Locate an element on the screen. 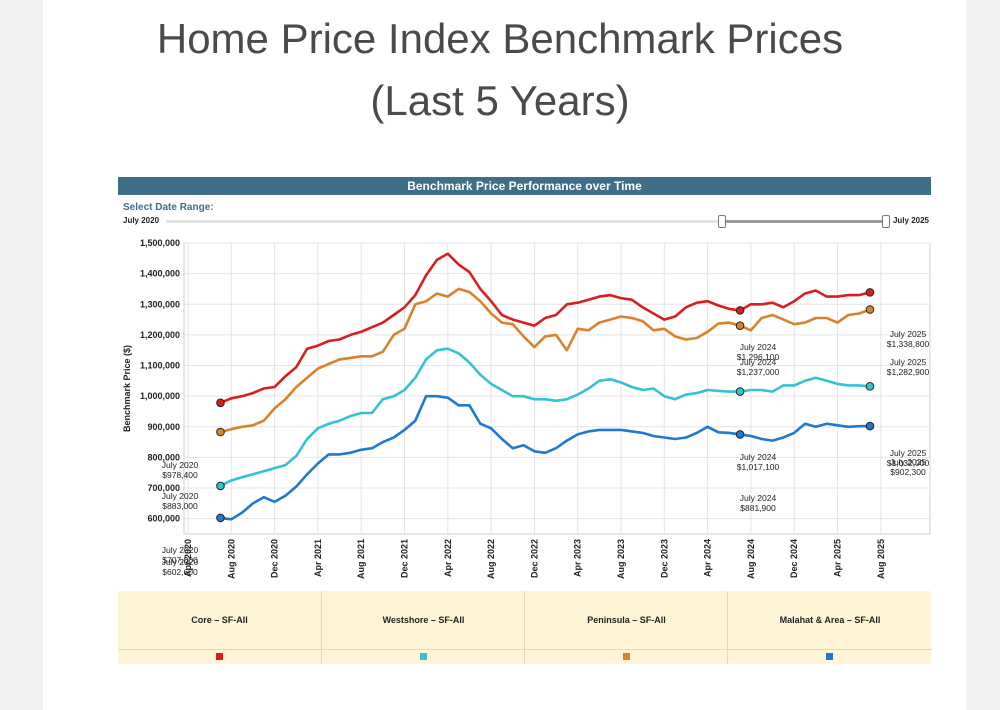 This screenshot has height=710, width=1000. x-tick-label: Apr 2020 is located at coordinates (188, 558).